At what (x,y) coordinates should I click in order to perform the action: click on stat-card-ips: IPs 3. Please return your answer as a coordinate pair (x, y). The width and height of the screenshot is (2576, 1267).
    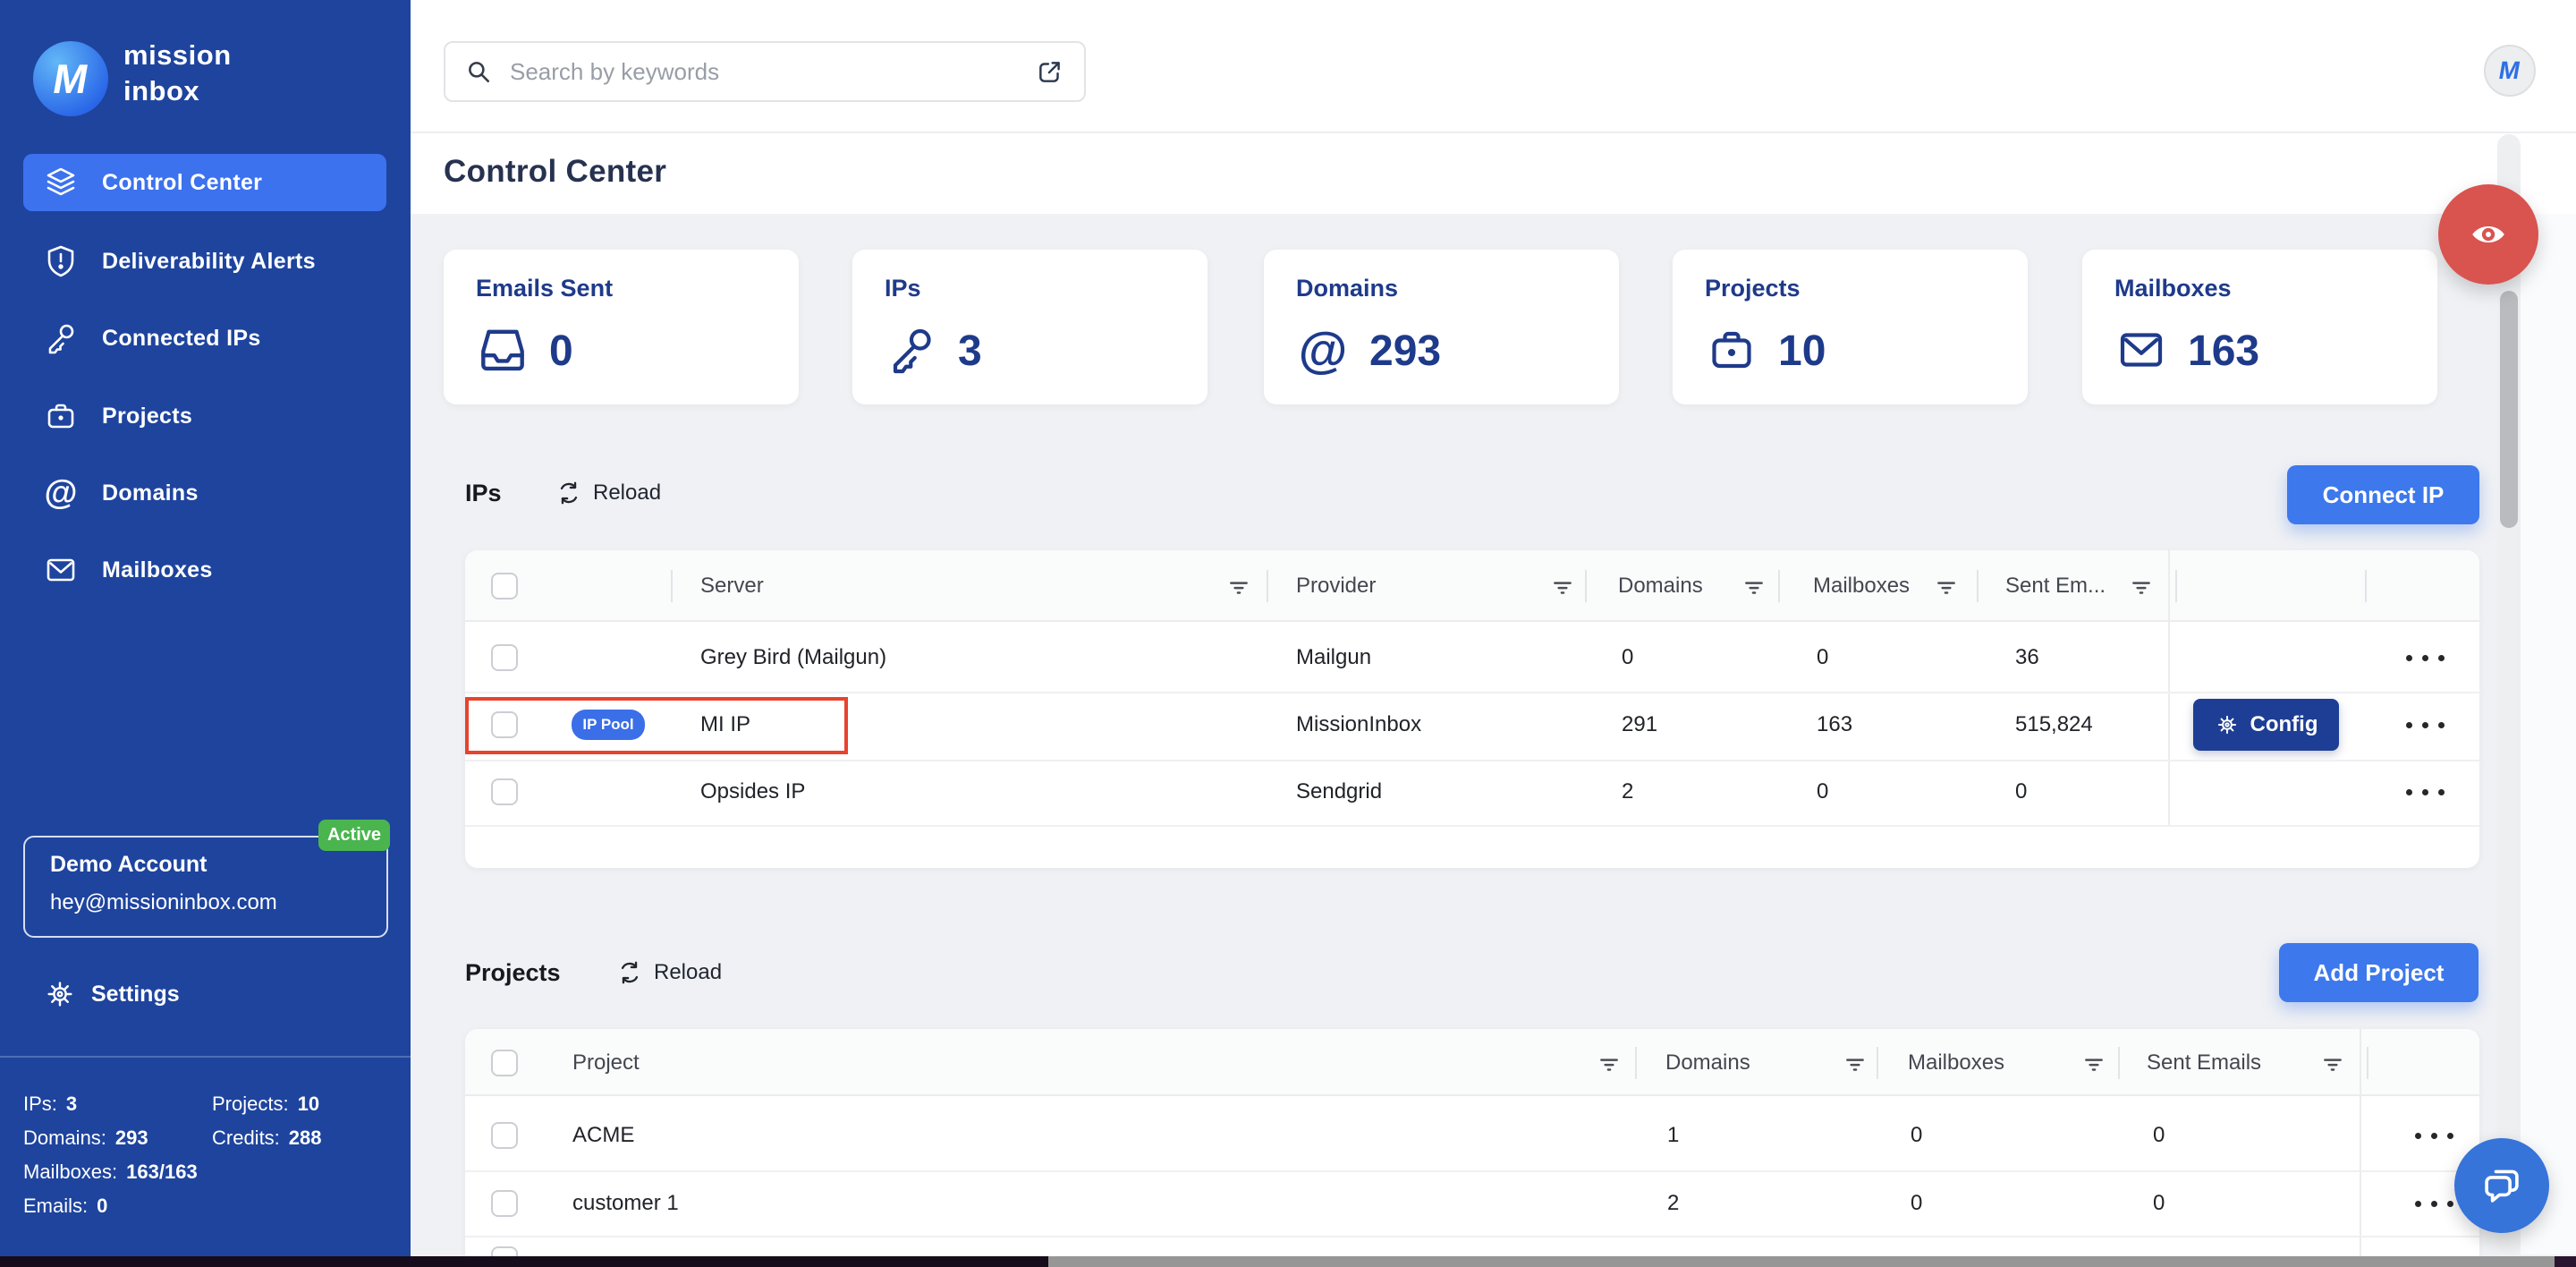
    Looking at the image, I should click on (1030, 327).